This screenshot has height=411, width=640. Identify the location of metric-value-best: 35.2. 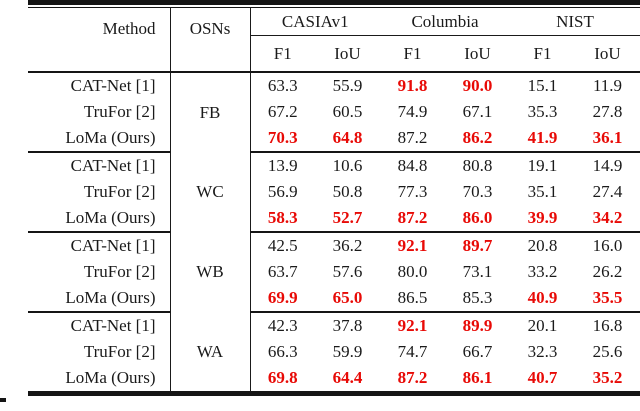
(607, 380).